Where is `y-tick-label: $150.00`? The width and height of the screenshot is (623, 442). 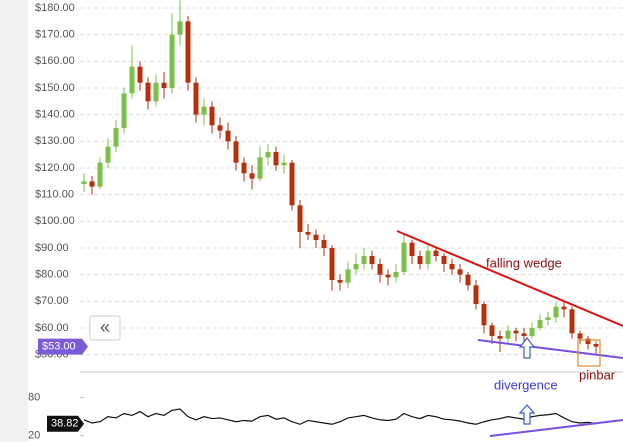
y-tick-label: $150.00 is located at coordinates (55, 88).